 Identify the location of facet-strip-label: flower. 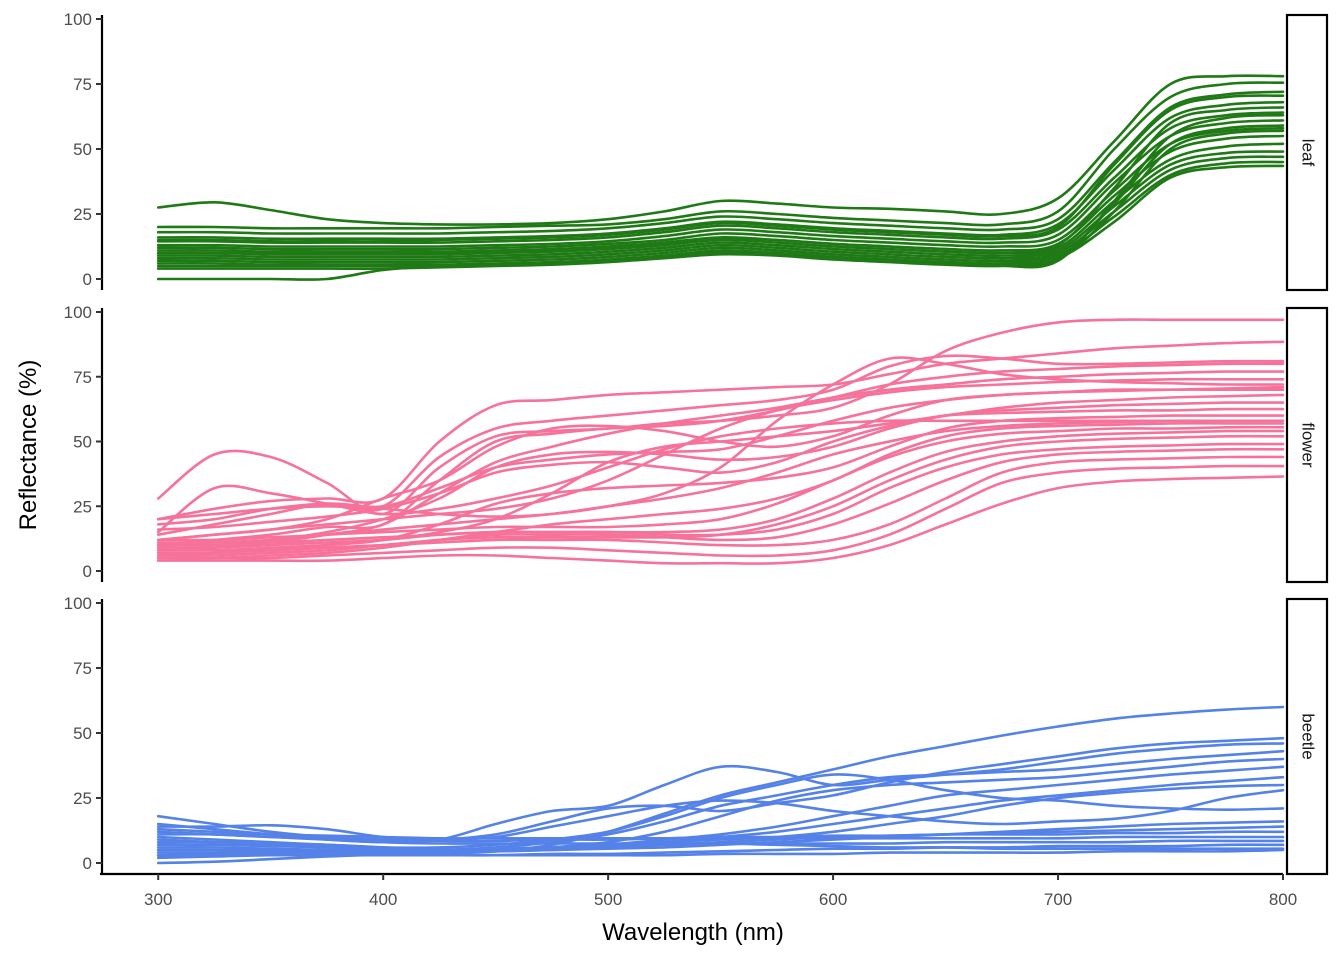
(1308, 445).